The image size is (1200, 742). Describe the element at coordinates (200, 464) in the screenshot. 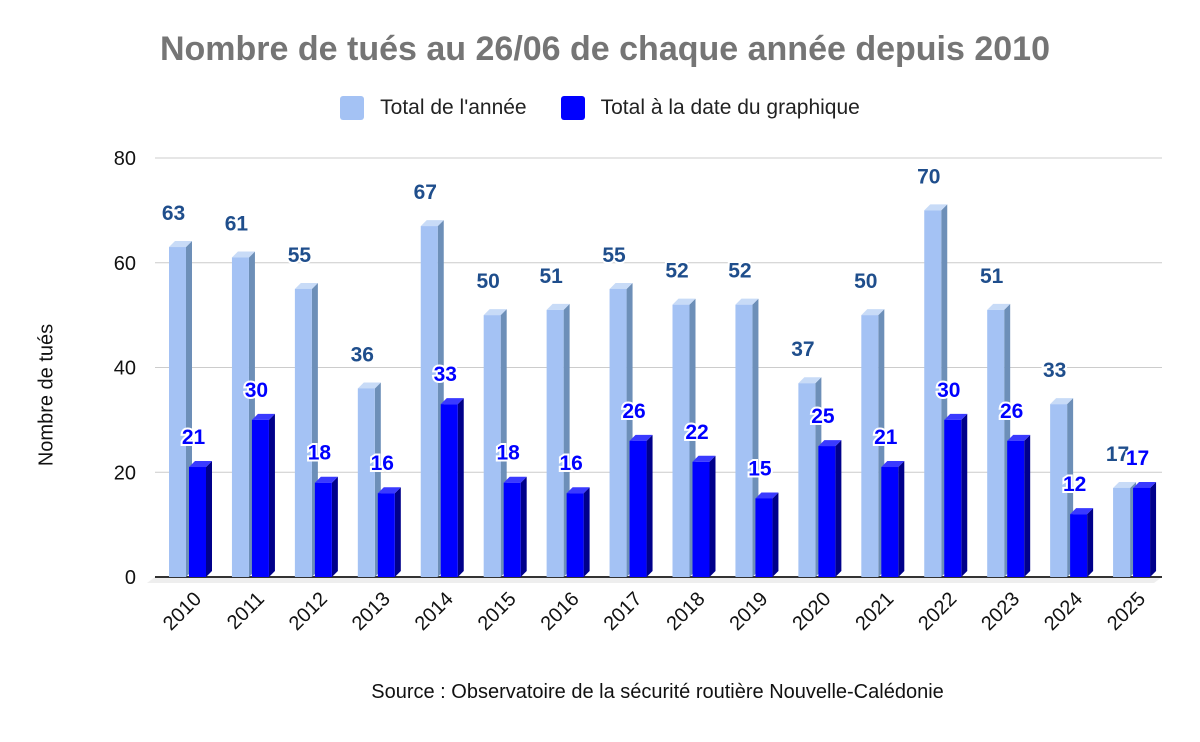

I see `bar-top-2010-s1` at that location.